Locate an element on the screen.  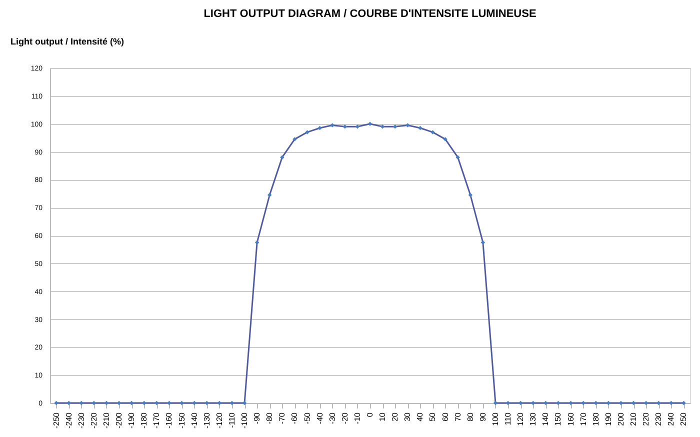
x-tick-label: 180 is located at coordinates (595, 419).